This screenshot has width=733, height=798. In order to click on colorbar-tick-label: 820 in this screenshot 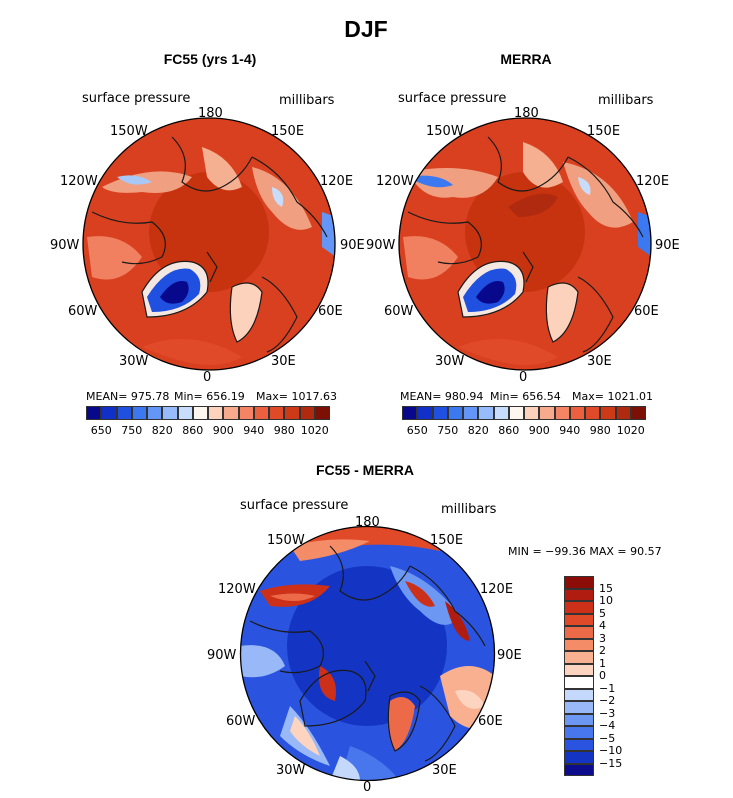, I will do `click(162, 430)`.